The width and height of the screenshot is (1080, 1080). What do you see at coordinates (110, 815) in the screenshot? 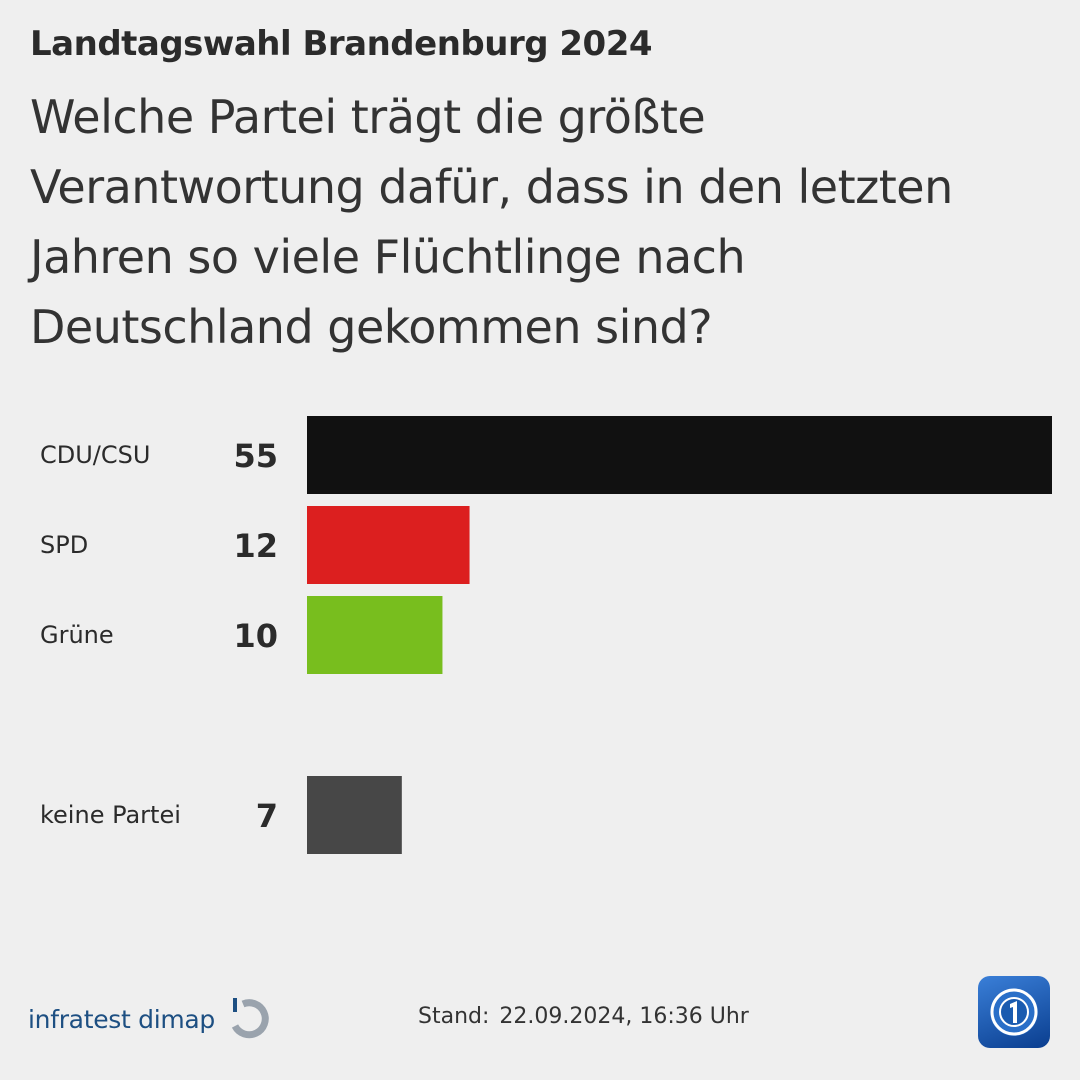
I see `category-label-keine-partei: keine Partei` at bounding box center [110, 815].